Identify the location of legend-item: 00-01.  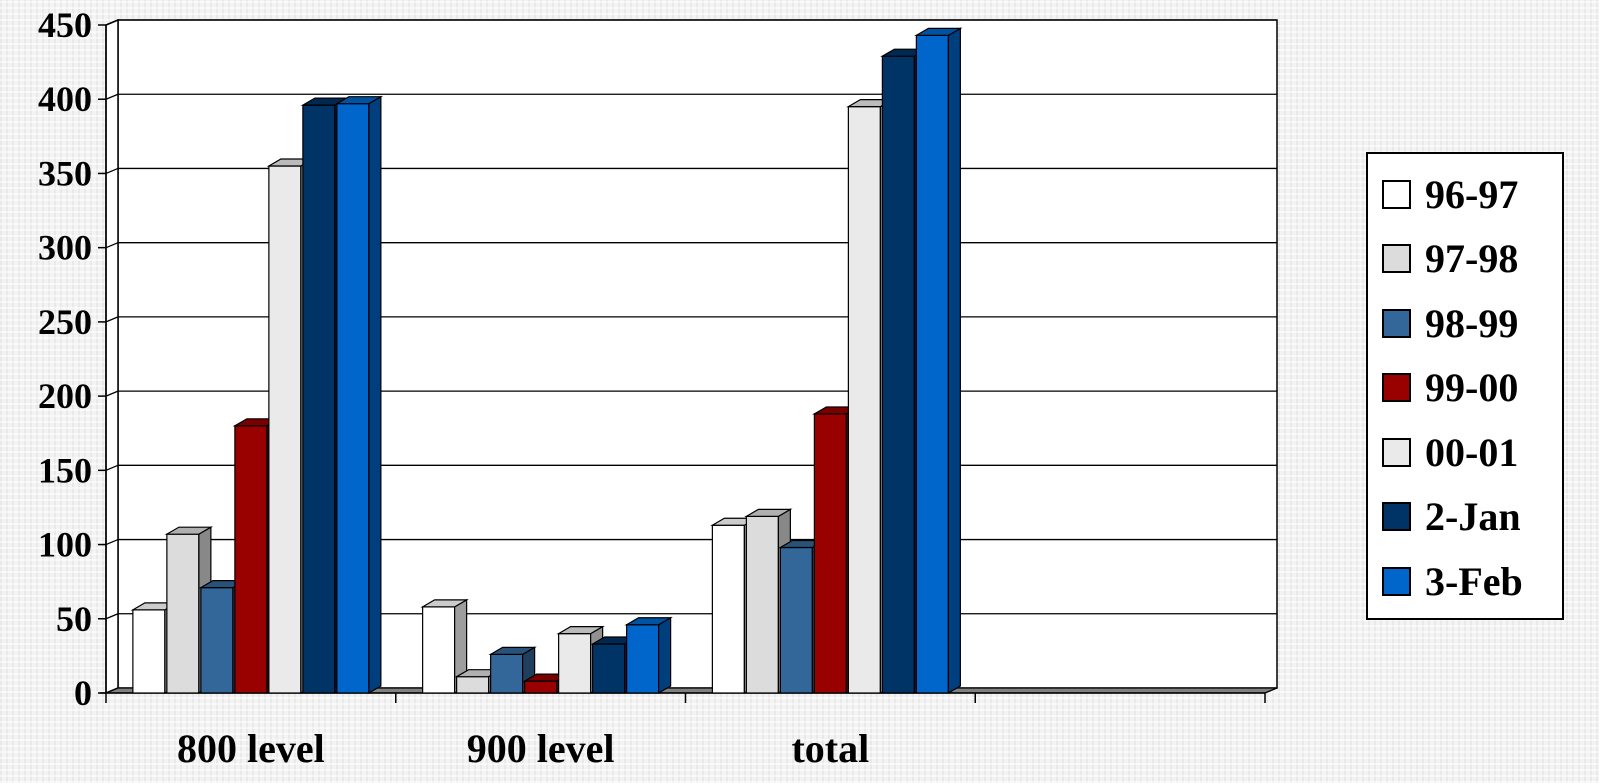
(1465, 452).